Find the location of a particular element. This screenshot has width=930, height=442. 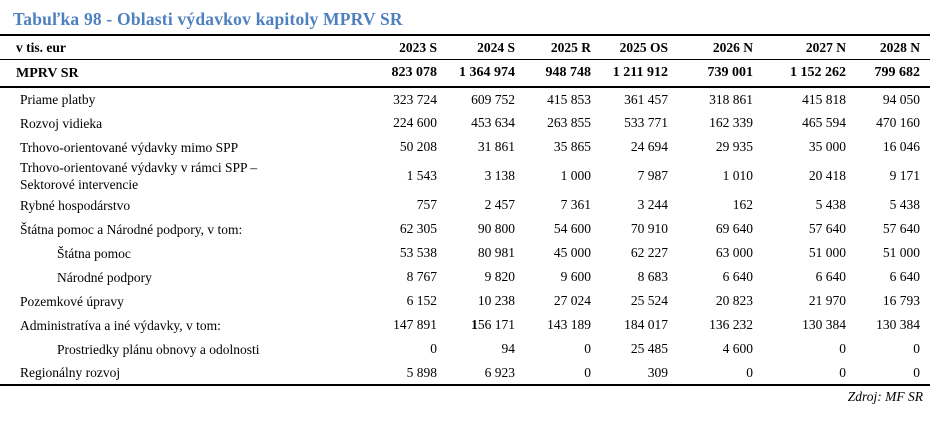

year-column-header: 2025 OS is located at coordinates (629, 47).